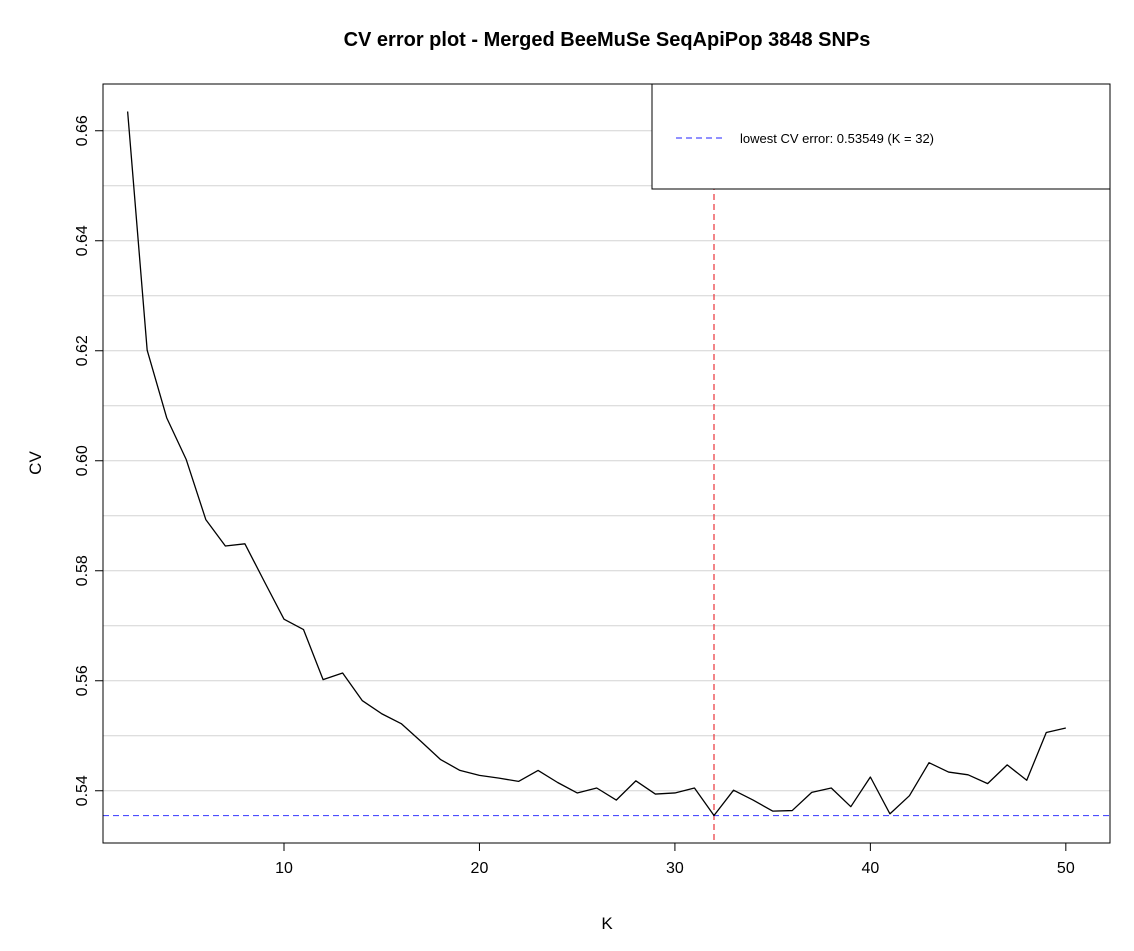 The width and height of the screenshot is (1134, 951). Describe the element at coordinates (1066, 868) in the screenshot. I see `x-tick-label: 50` at that location.